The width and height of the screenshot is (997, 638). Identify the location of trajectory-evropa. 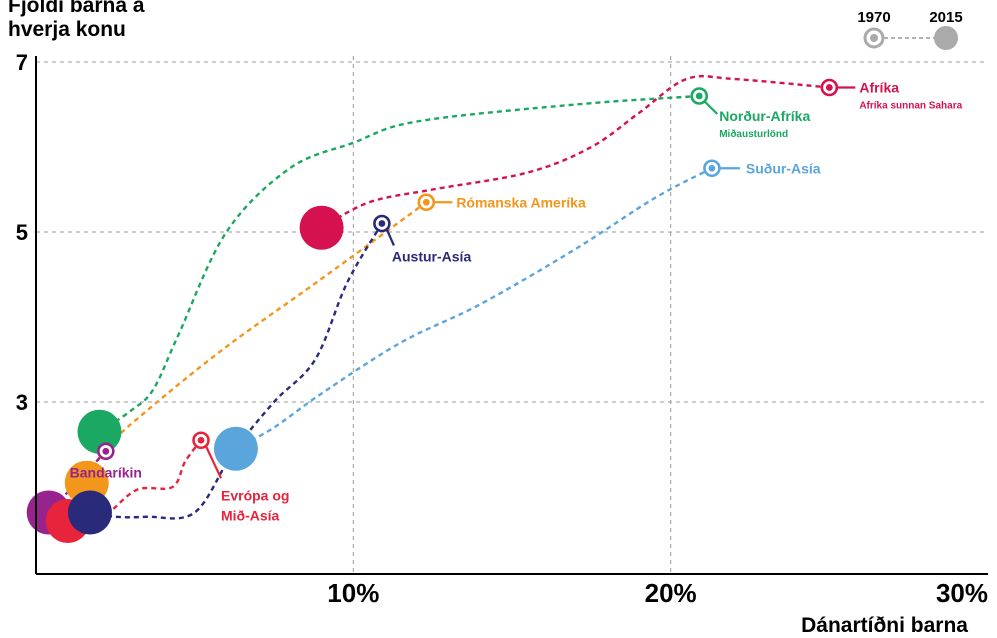
(134, 485).